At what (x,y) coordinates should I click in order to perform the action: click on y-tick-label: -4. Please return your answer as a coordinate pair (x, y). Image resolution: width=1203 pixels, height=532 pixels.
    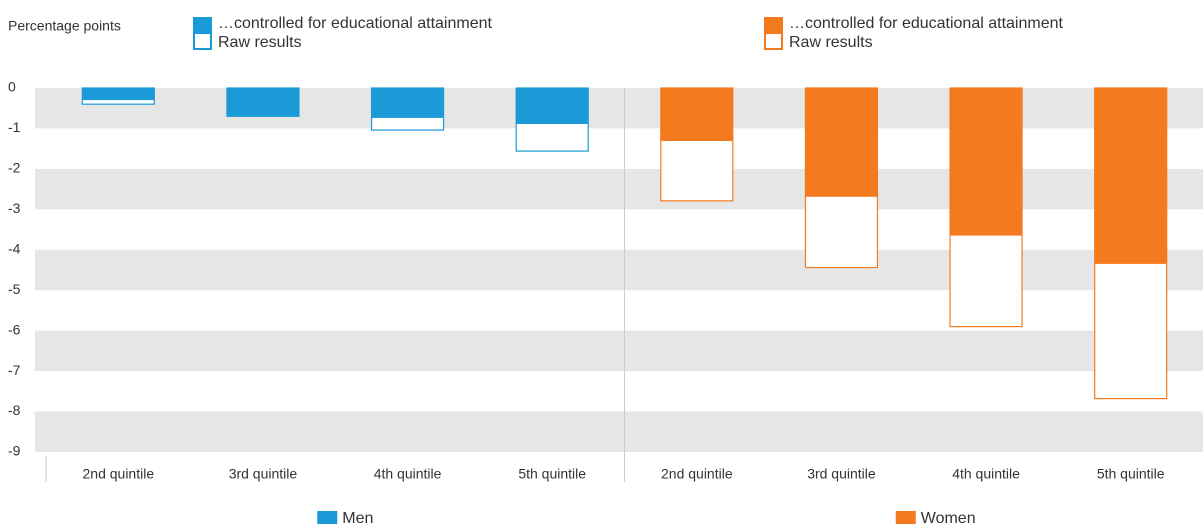
    Looking at the image, I should click on (14, 248).